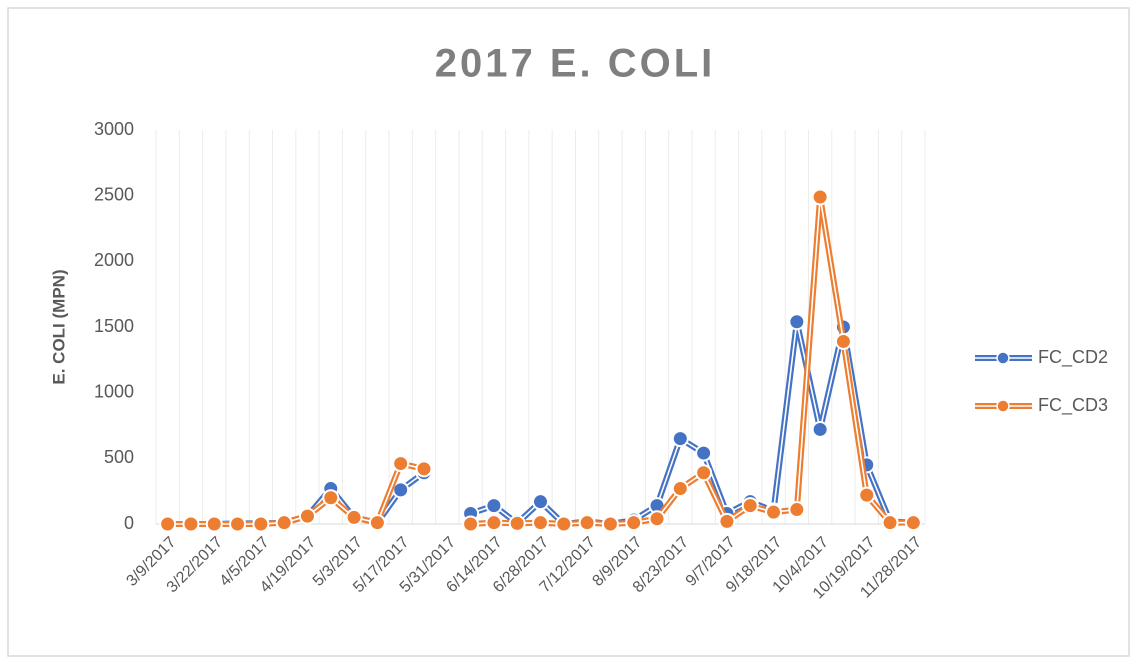 This screenshot has width=1137, height=662. I want to click on y-tick-label: 2500, so click(114, 194).